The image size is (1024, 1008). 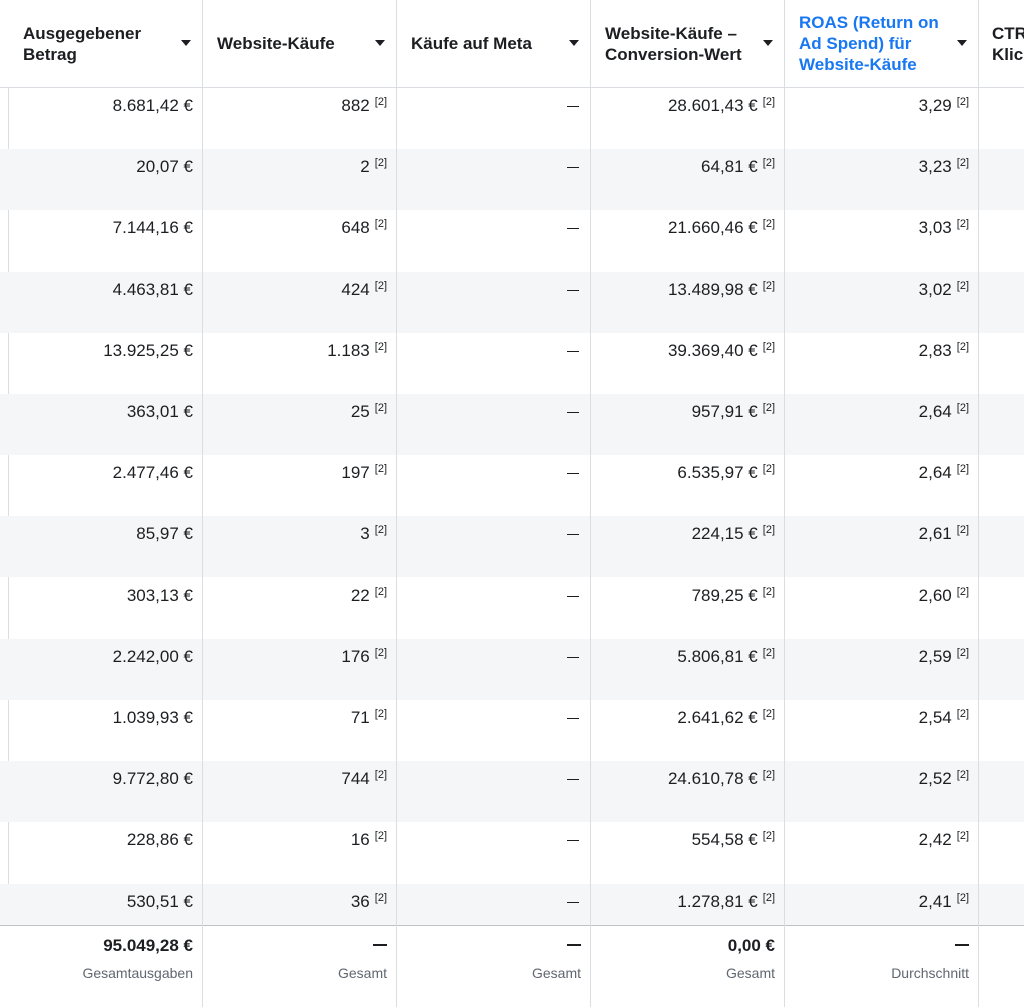 What do you see at coordinates (512, 730) in the screenshot?
I see `table-row: 1.039,93 € 71 [2] 2.641,62 € [2] 2,54 [2]` at bounding box center [512, 730].